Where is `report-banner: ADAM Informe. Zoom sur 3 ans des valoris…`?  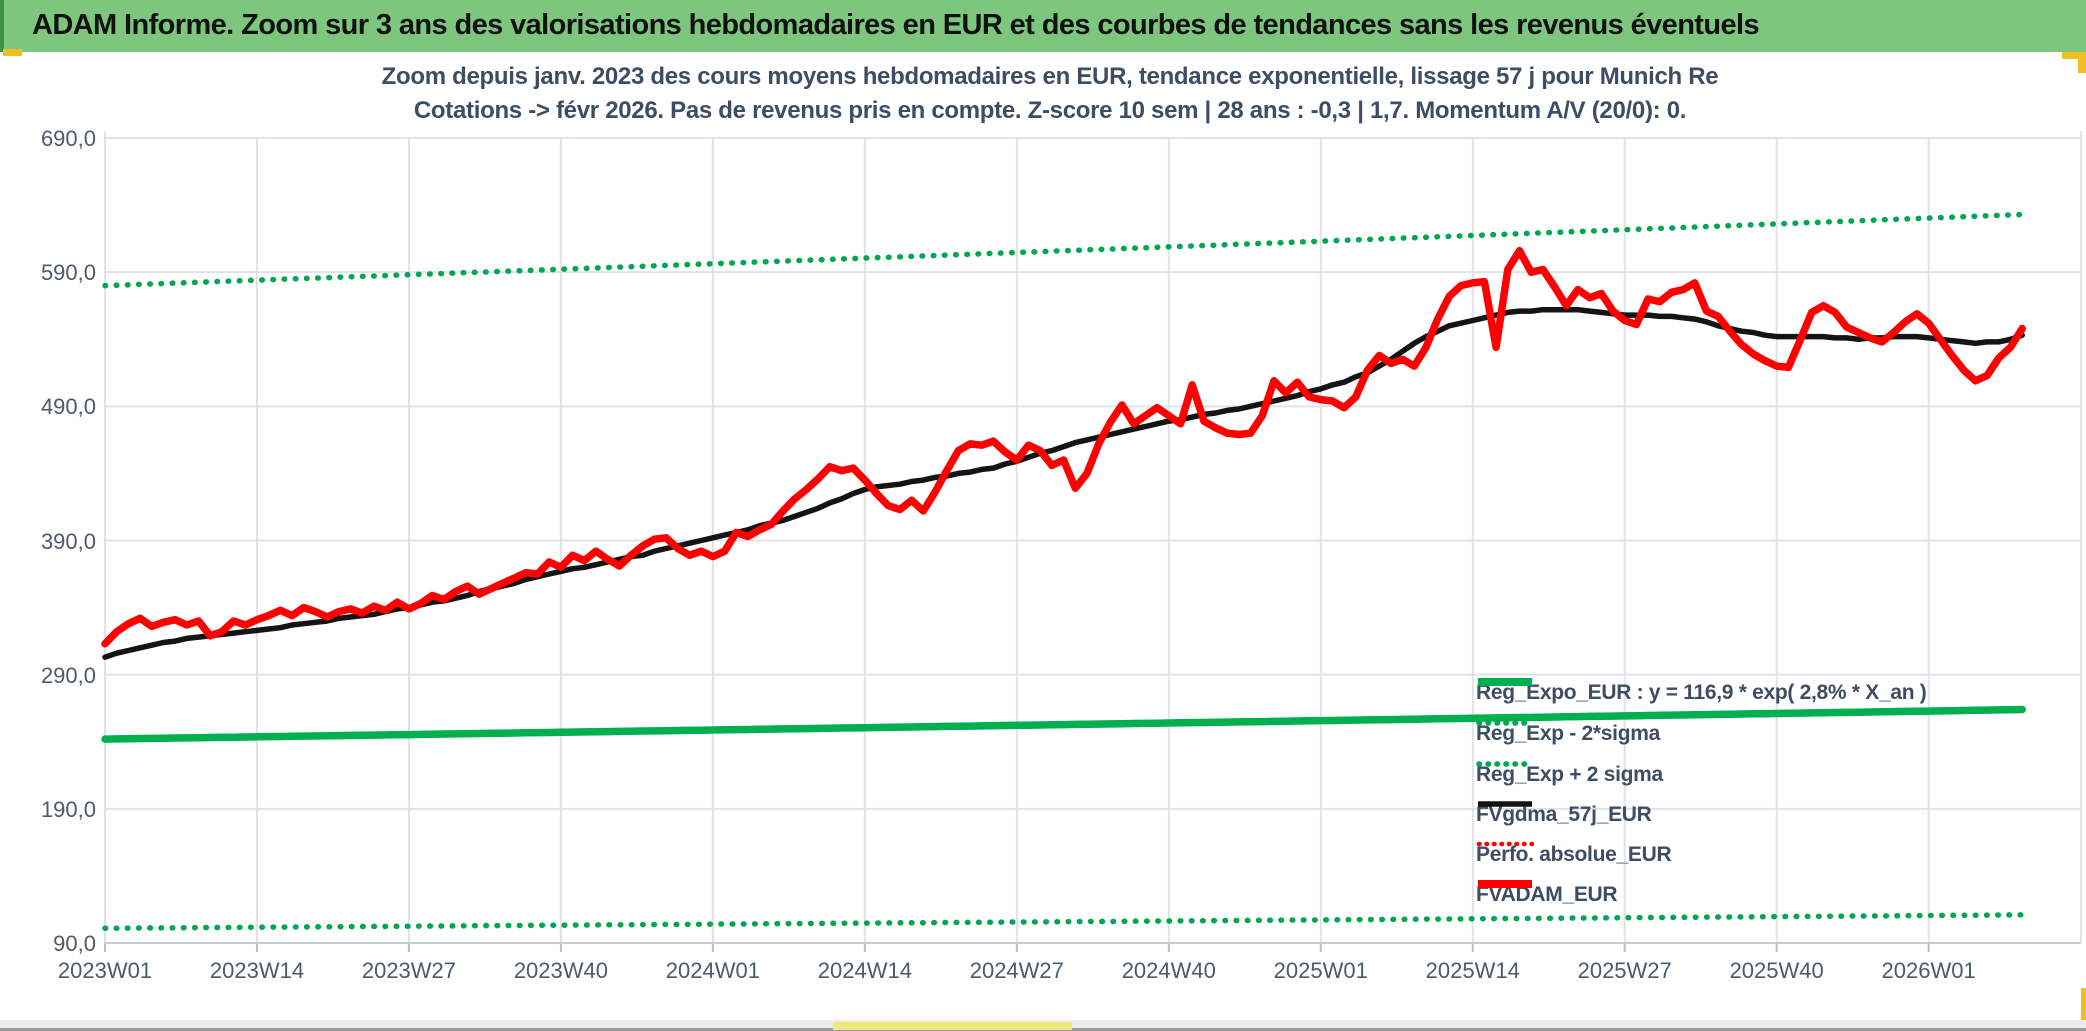
report-banner: ADAM Informe. Zoom sur 3 ans des valoris… is located at coordinates (1043, 26).